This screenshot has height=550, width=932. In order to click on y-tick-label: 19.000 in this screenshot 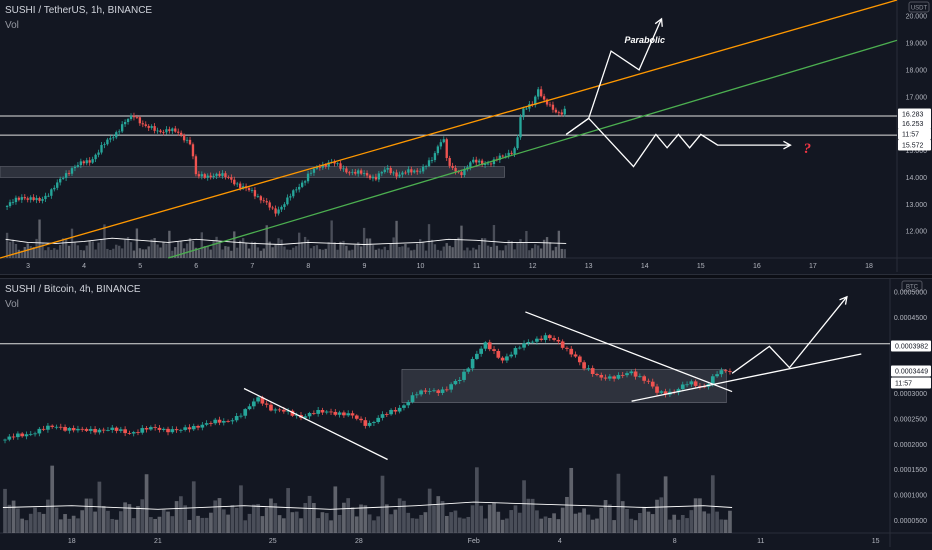, I will do `click(917, 44)`.